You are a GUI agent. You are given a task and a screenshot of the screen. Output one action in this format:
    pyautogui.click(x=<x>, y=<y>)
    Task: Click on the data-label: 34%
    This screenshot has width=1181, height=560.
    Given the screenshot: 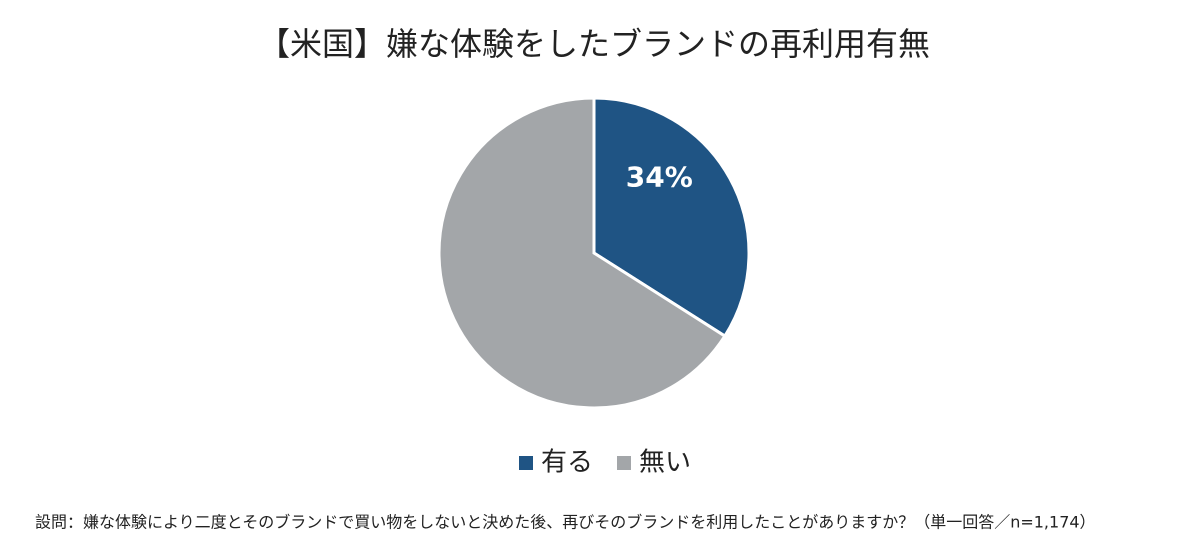 What is the action you would take?
    pyautogui.click(x=659, y=176)
    